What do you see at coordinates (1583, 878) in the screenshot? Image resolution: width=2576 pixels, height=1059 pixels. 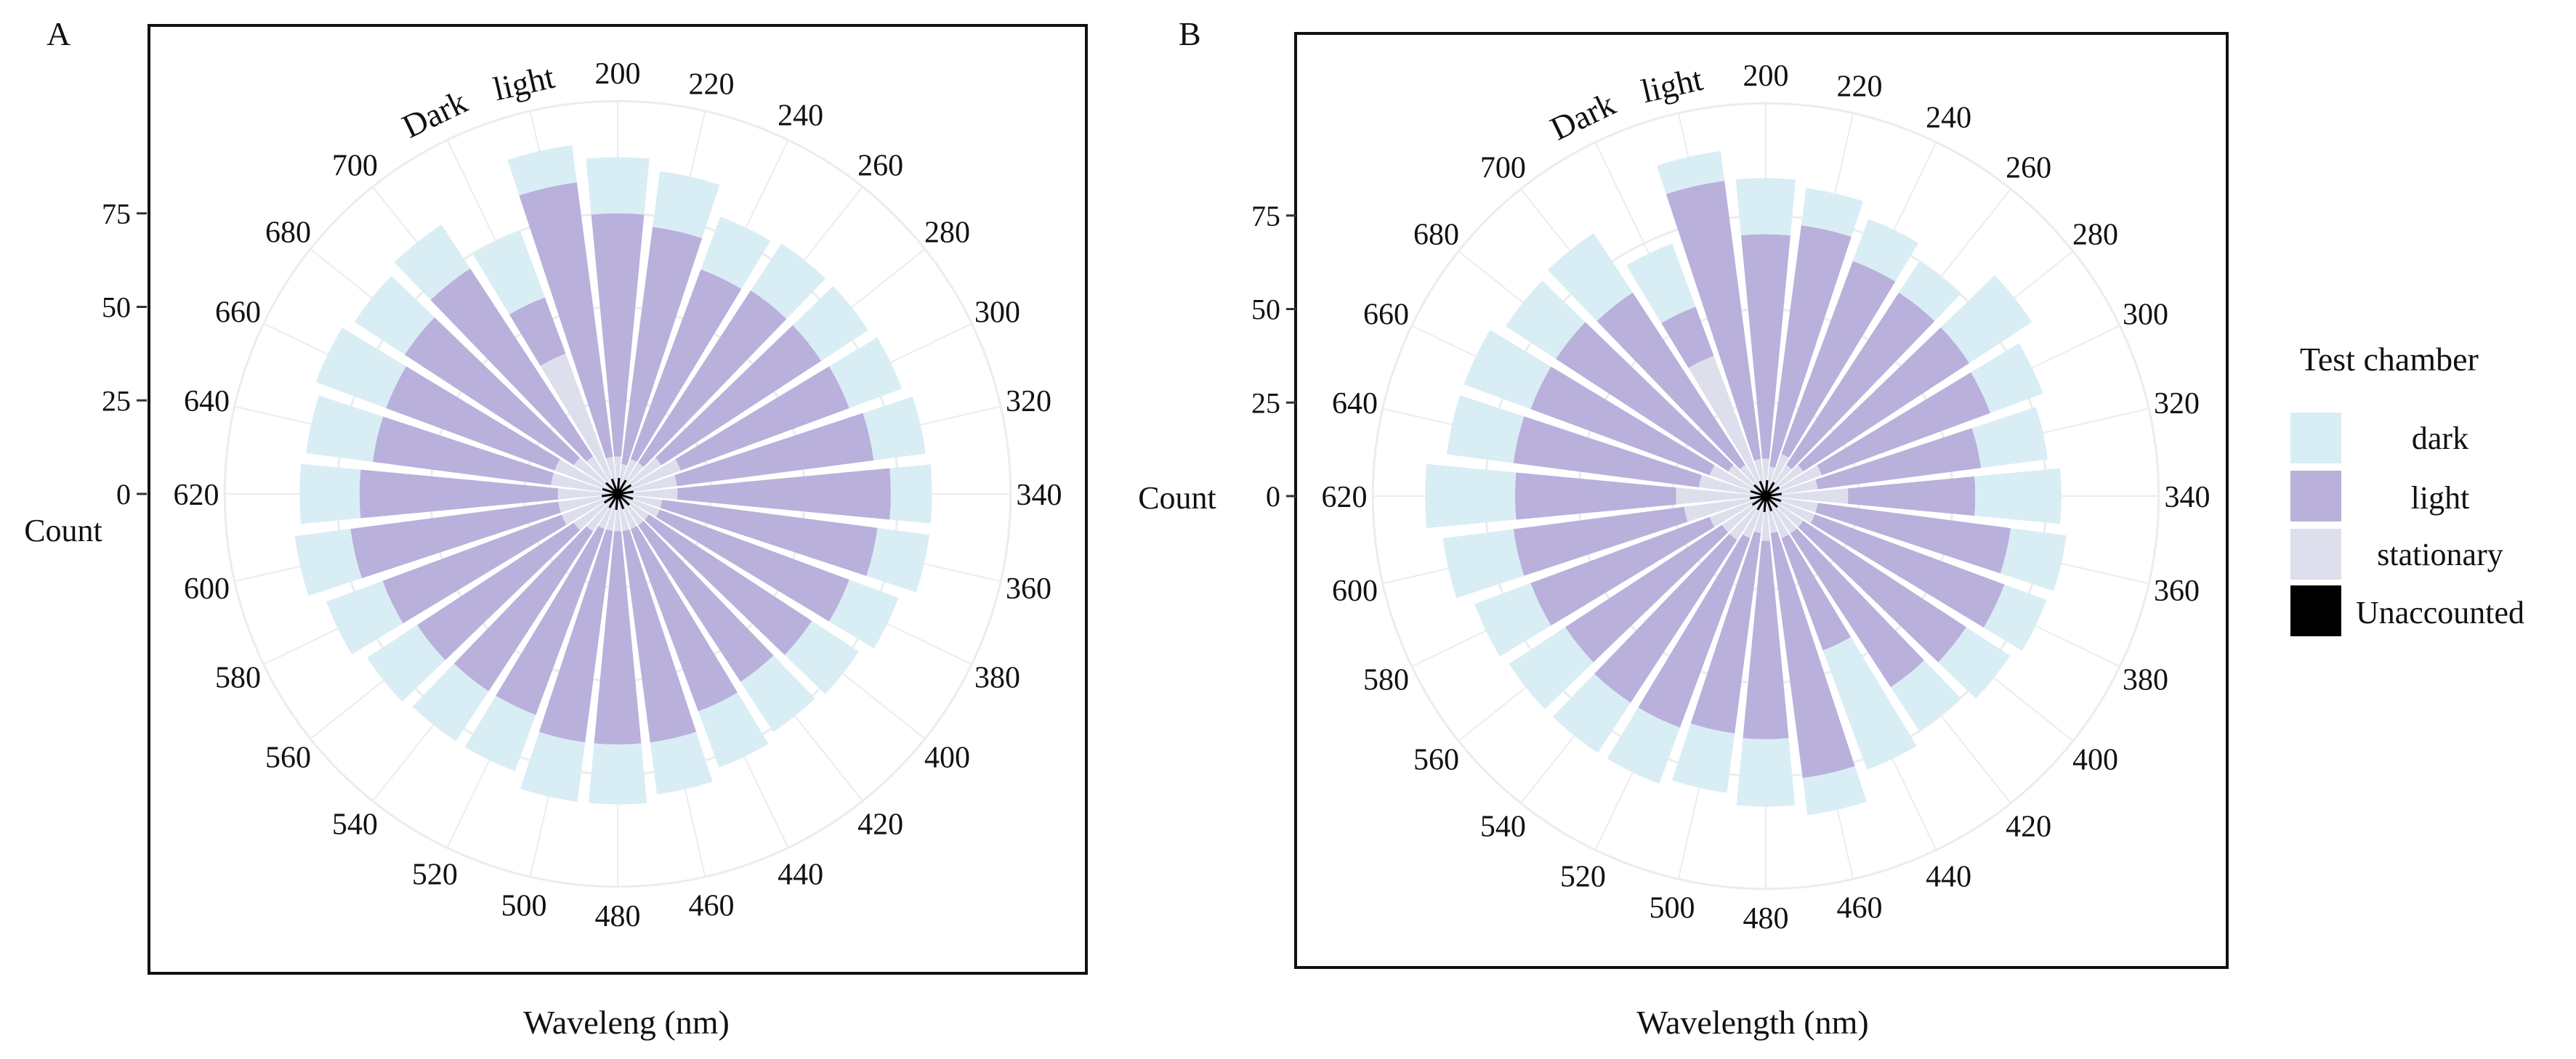 I see `angle-label: 520` at bounding box center [1583, 878].